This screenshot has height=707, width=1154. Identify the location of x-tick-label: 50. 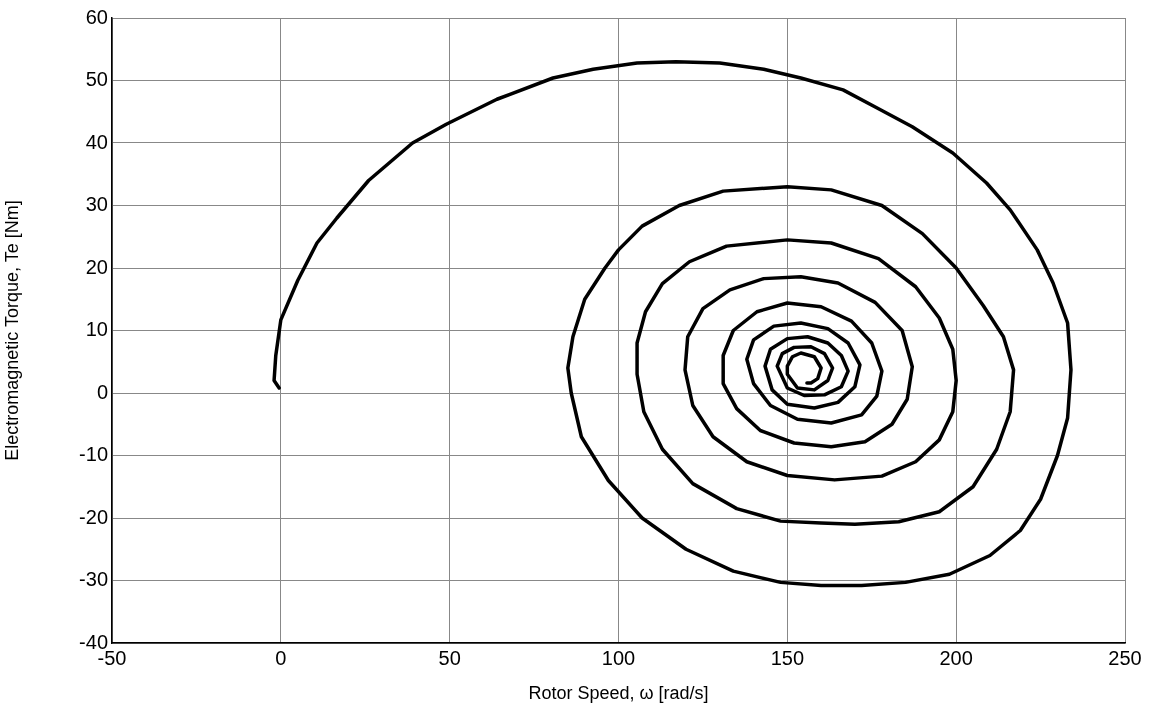
(449, 657).